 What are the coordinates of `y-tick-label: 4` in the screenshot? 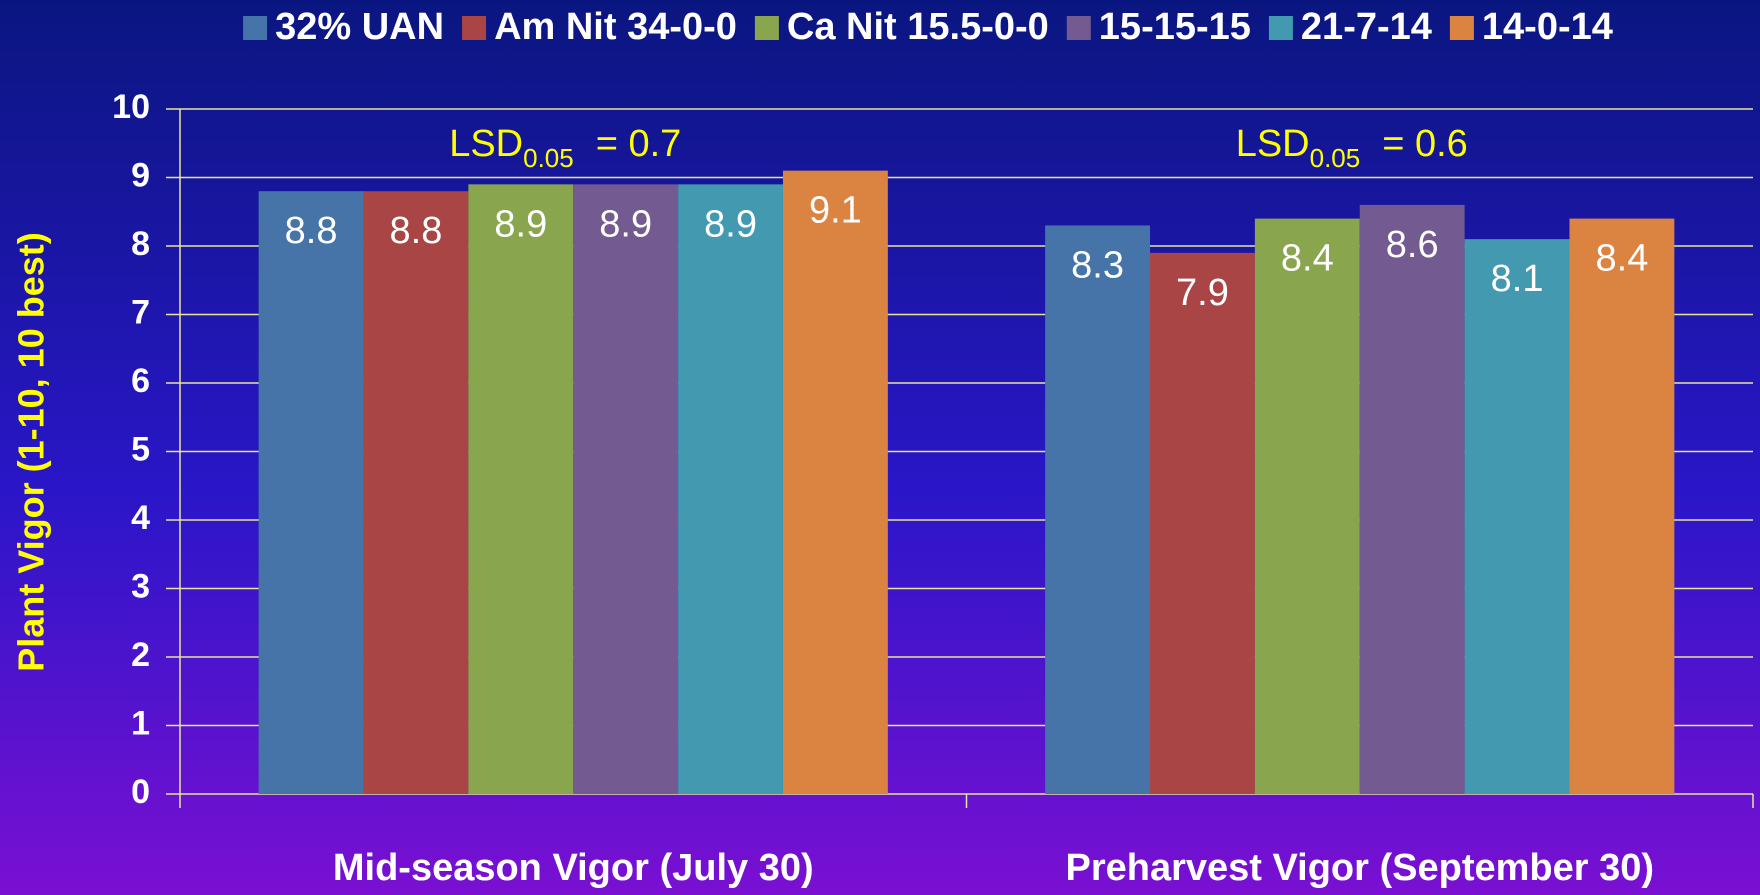 It's located at (140, 518).